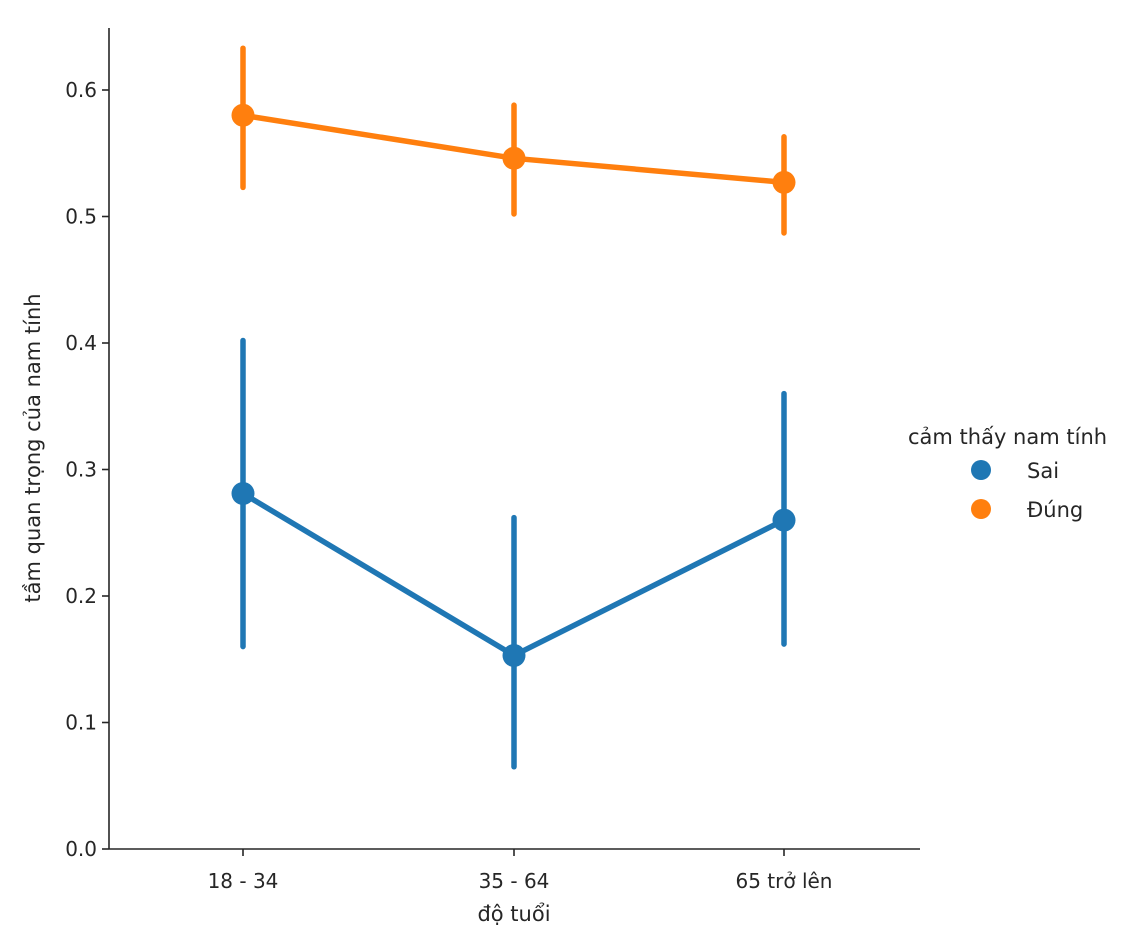  Describe the element at coordinates (1055, 510) in the screenshot. I see `legend-label-dung: Đúng` at that location.